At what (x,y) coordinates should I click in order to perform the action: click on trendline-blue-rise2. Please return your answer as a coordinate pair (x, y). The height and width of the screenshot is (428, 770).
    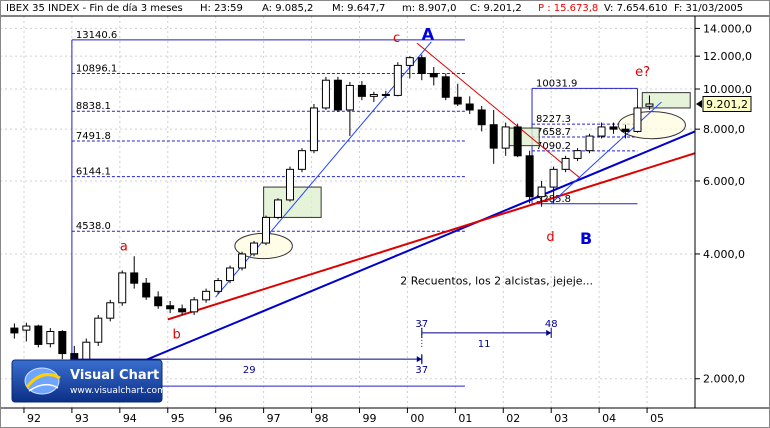
    Looking at the image, I should click on (606, 152).